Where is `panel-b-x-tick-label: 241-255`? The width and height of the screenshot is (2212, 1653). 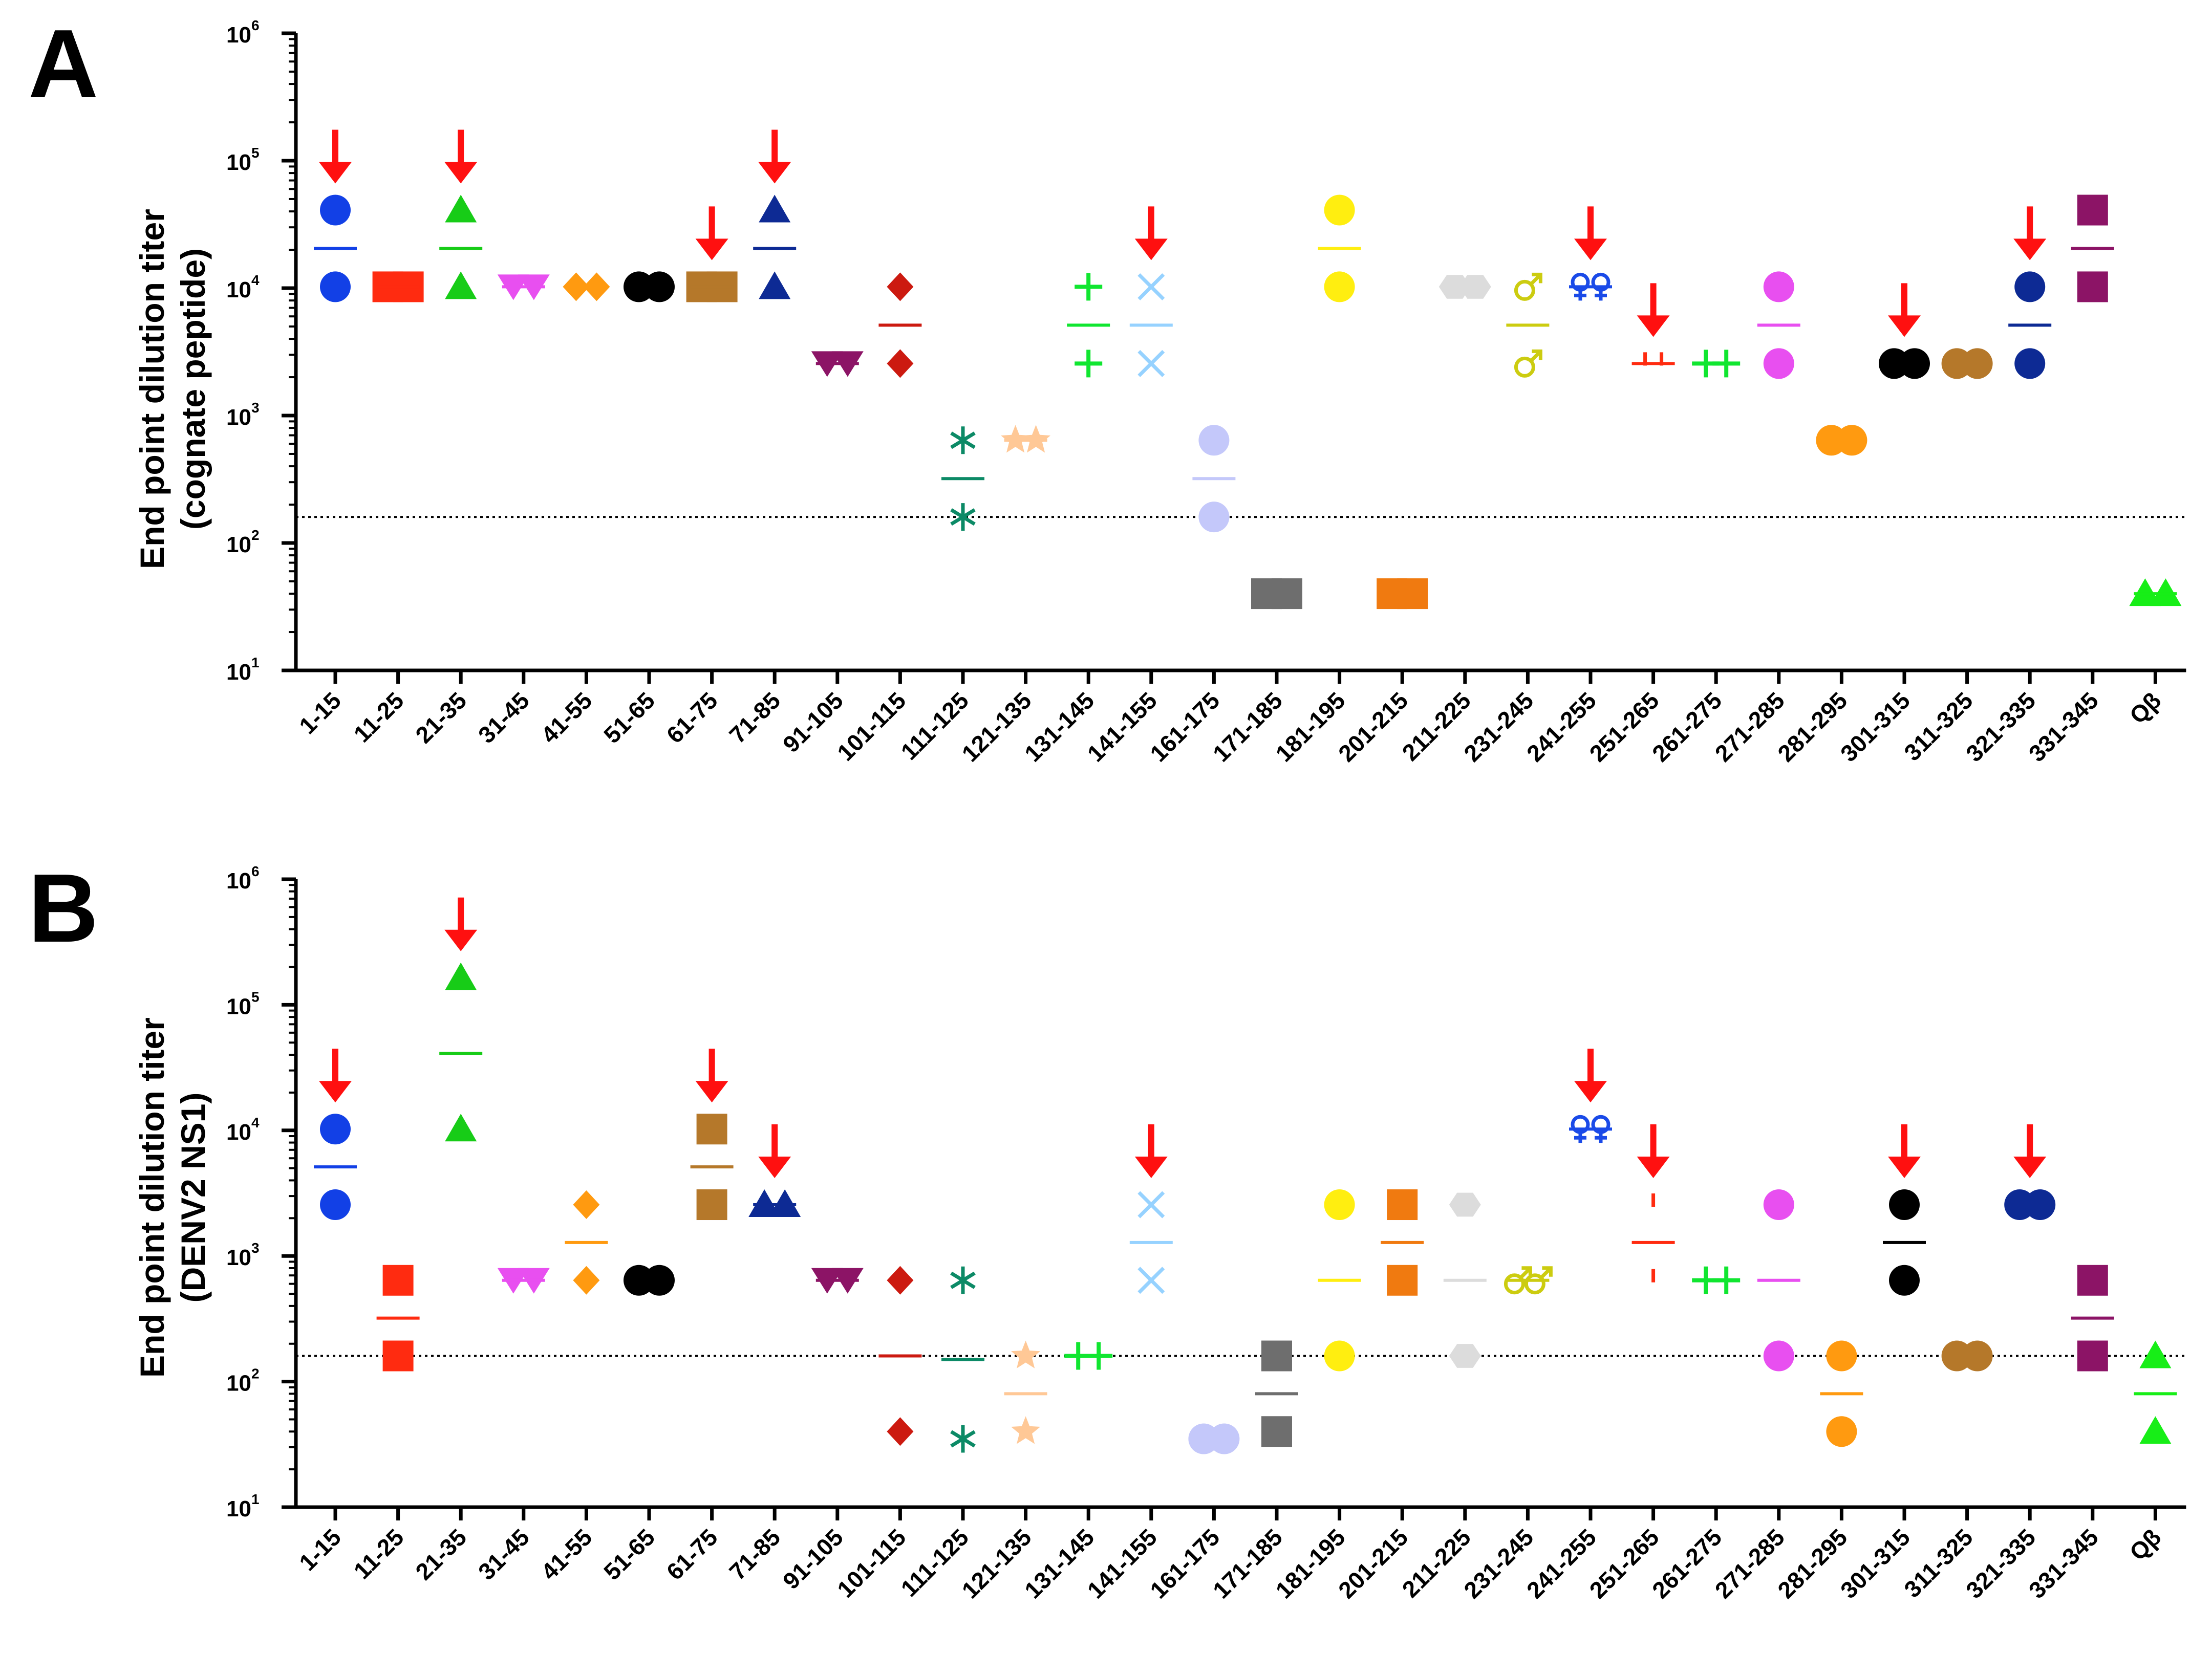
panel-b-x-tick-label: 241-255 is located at coordinates (1561, 1563).